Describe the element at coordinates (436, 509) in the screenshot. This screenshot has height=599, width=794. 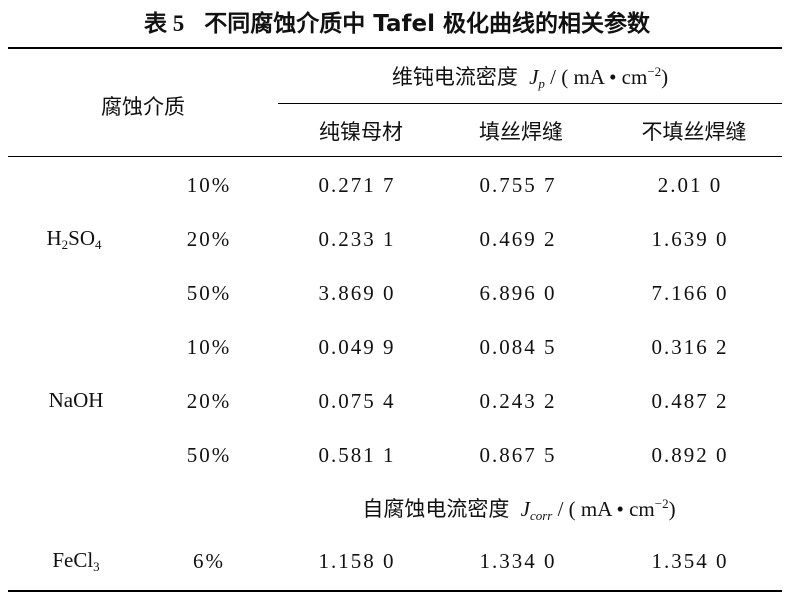
I see `corrosion-label: 自腐蚀电流密度` at that location.